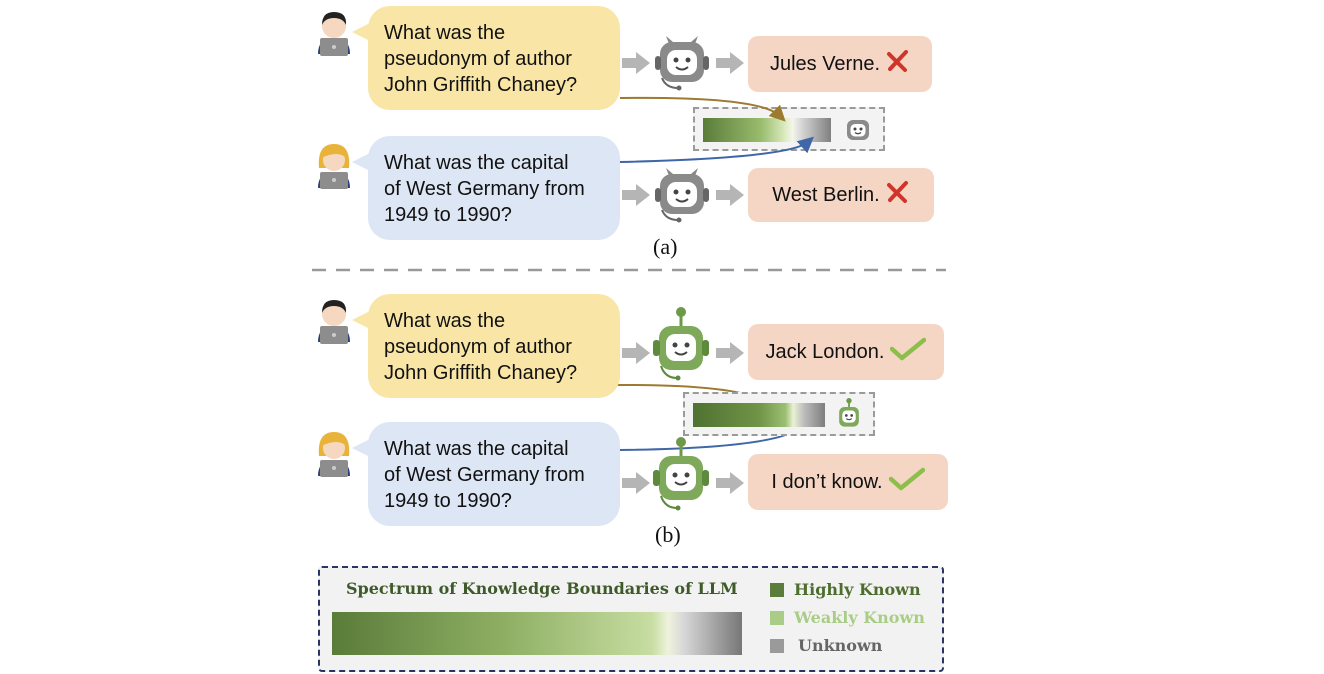 The width and height of the screenshot is (1324, 674). I want to click on answer-box-2: West Berlin., so click(841, 195).